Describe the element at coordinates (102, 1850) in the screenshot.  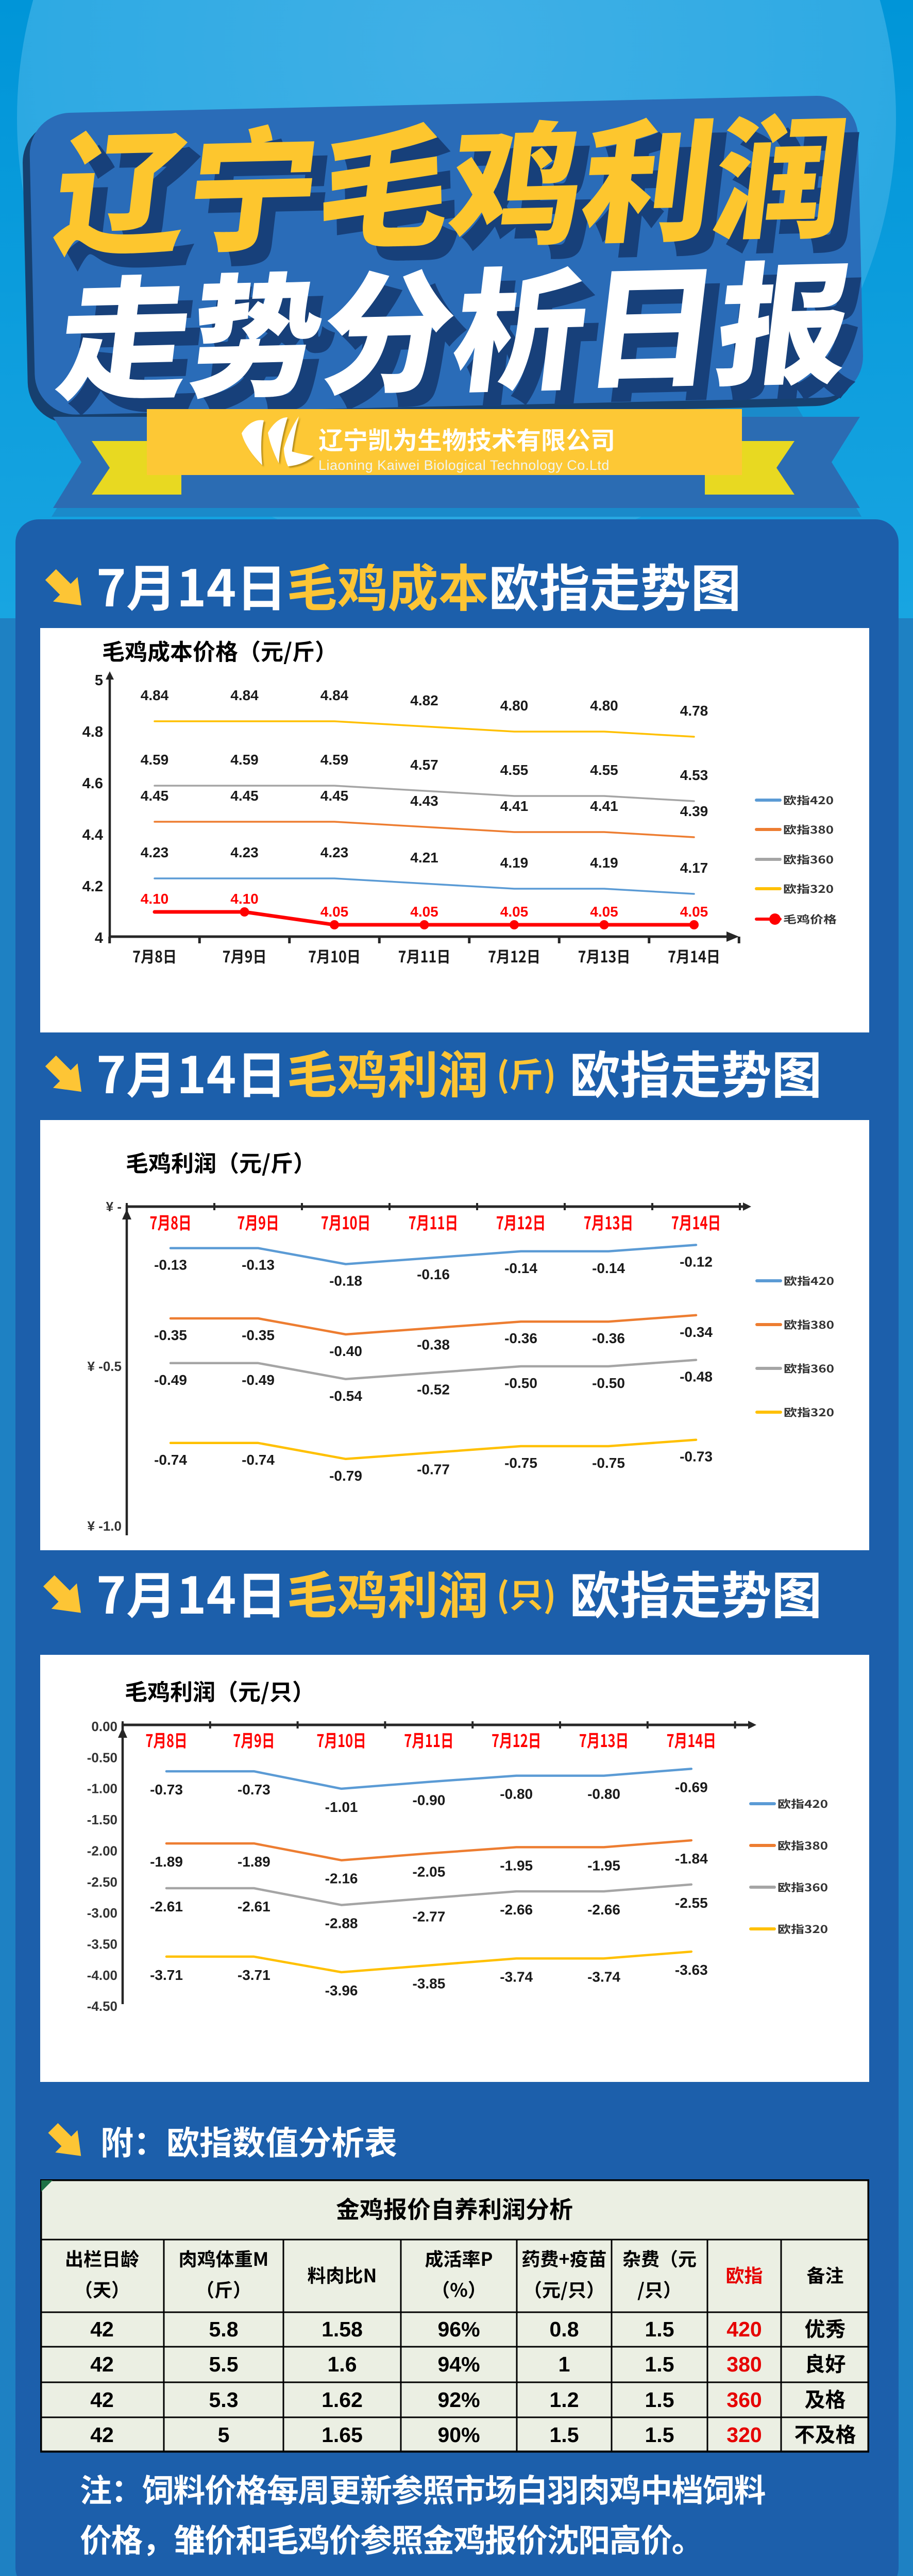
I see `svg-text: -2.00` at that location.